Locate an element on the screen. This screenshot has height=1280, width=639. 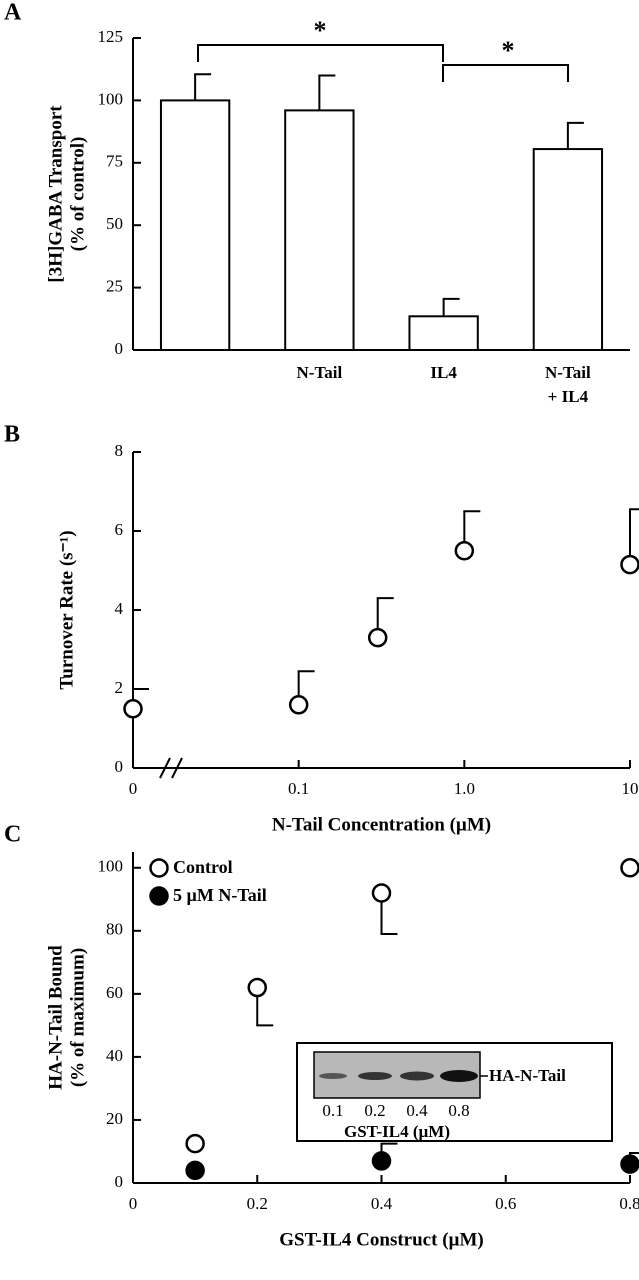
x-tick-label: 0.1 is located at coordinates (298, 788).